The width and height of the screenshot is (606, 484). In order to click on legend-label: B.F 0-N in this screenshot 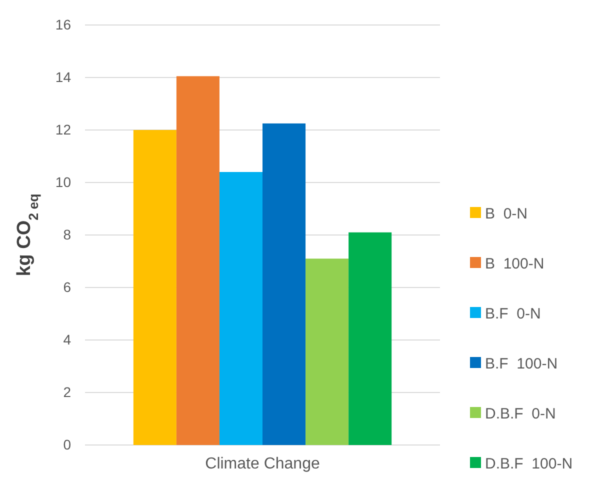, I will do `click(513, 313)`.